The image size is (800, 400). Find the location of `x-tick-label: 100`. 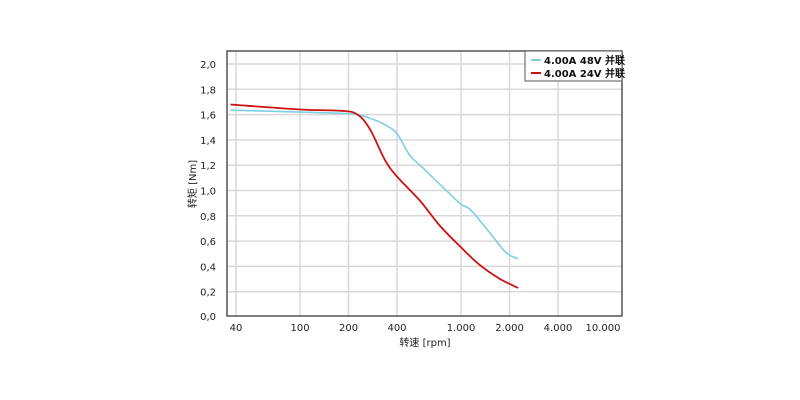

x-tick-label: 100 is located at coordinates (300, 328).